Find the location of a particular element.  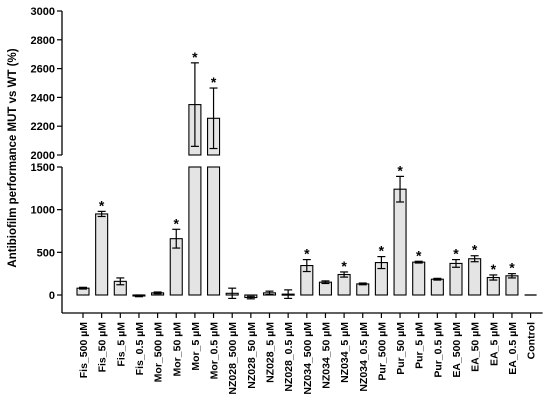

y-tick-label: 500 is located at coordinates (46, 253).